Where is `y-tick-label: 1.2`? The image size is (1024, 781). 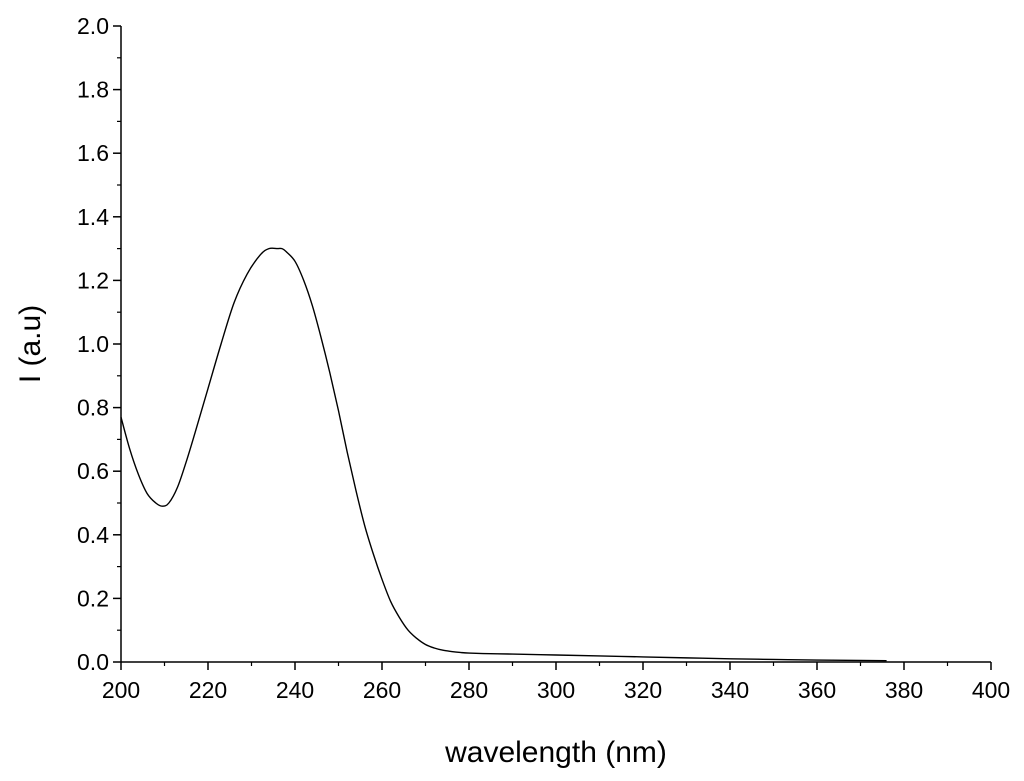 y-tick-label: 1.2 is located at coordinates (93, 280).